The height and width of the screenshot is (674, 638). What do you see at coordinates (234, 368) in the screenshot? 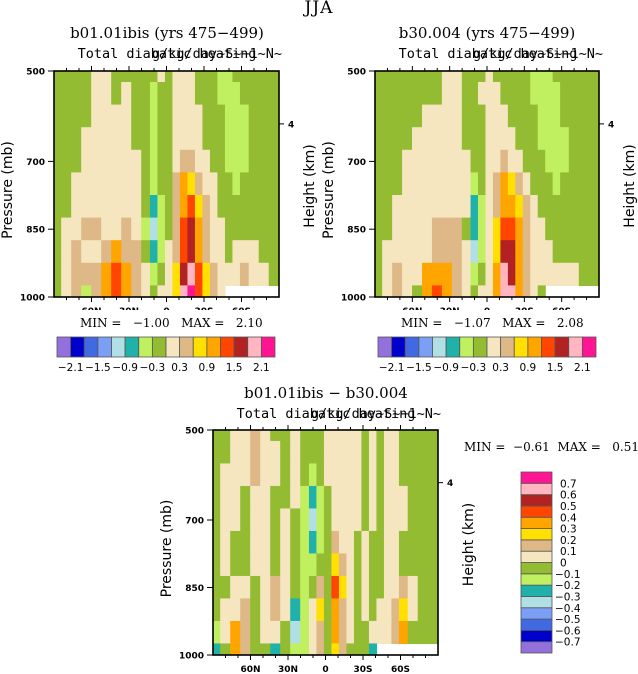
I see `colorbar-label: 1.5` at bounding box center [234, 368].